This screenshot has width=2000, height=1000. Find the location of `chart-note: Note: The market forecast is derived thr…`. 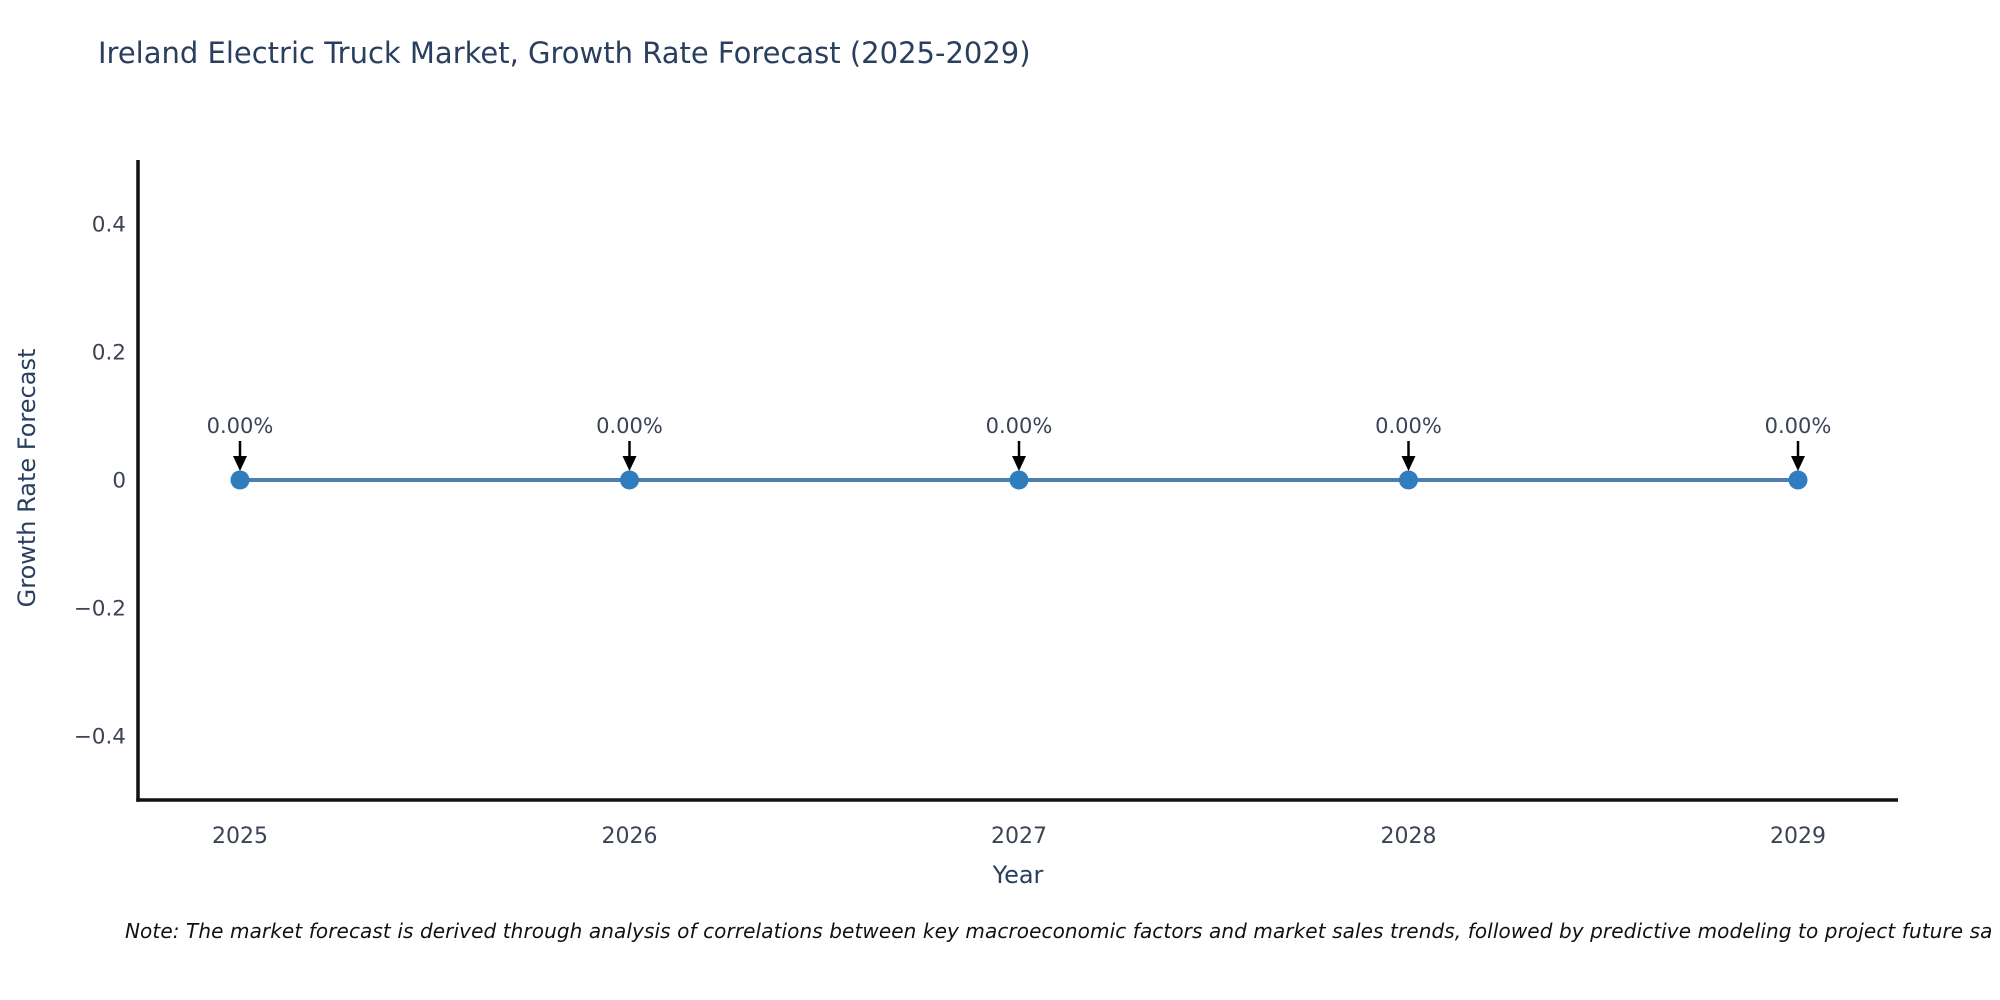

chart-note: Note: The market forecast is derived thr… is located at coordinates (1059, 931).